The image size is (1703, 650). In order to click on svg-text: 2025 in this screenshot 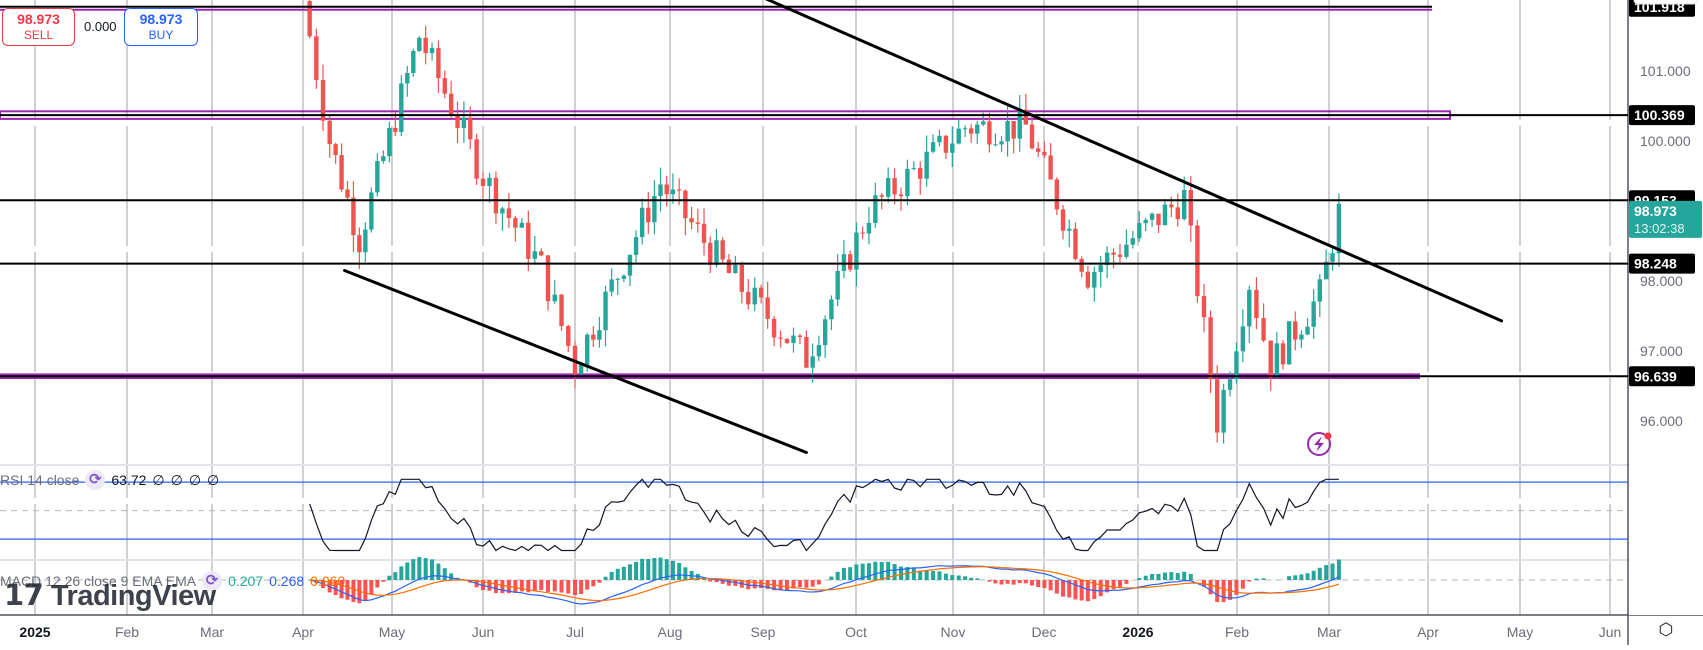, I will do `click(34, 632)`.